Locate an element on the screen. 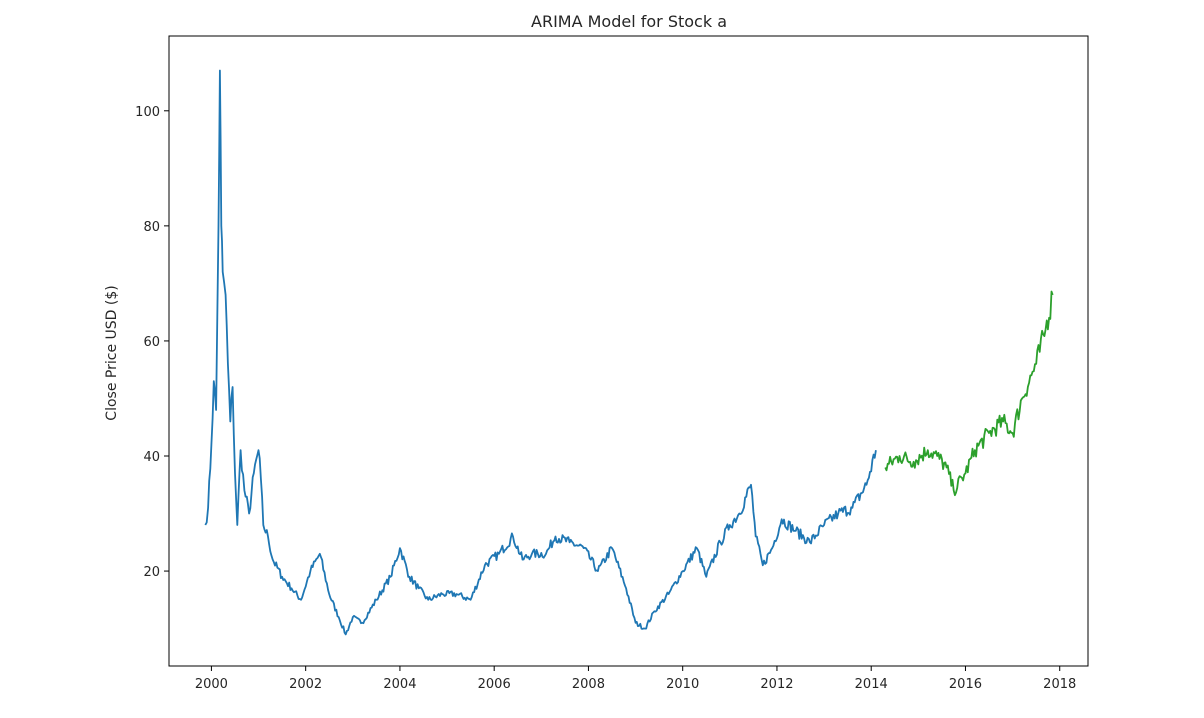  x-tick-label: 2008 is located at coordinates (588, 684).